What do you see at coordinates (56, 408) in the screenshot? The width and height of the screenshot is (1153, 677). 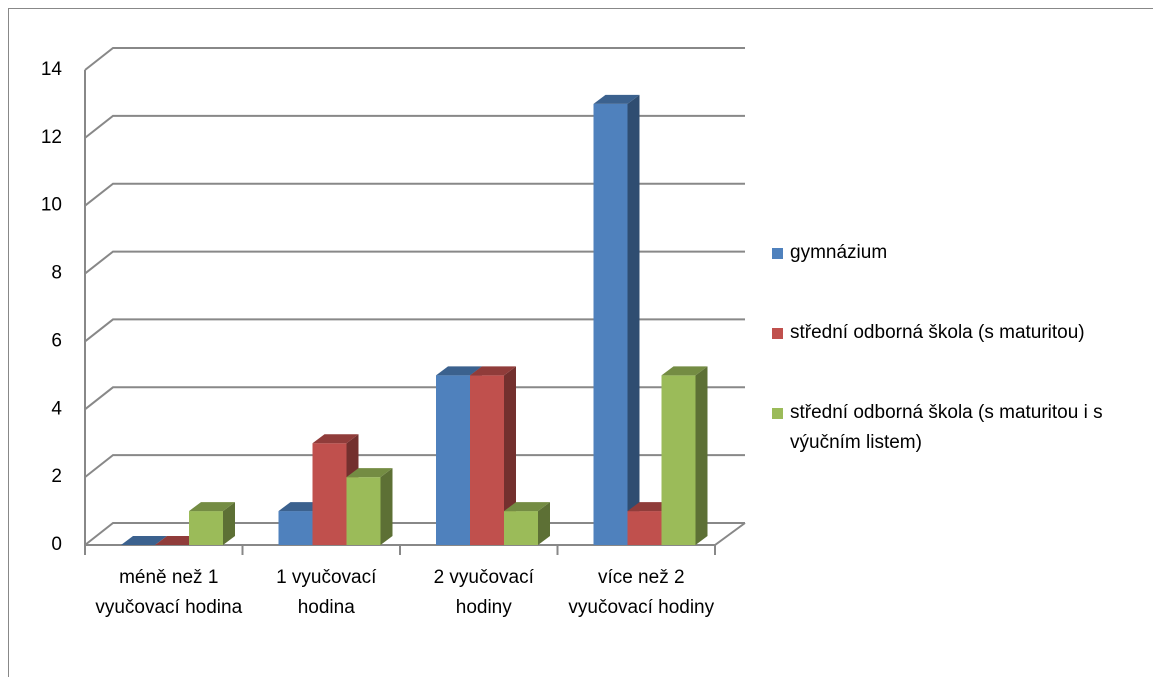 I see `y-tick-label: 4` at bounding box center [56, 408].